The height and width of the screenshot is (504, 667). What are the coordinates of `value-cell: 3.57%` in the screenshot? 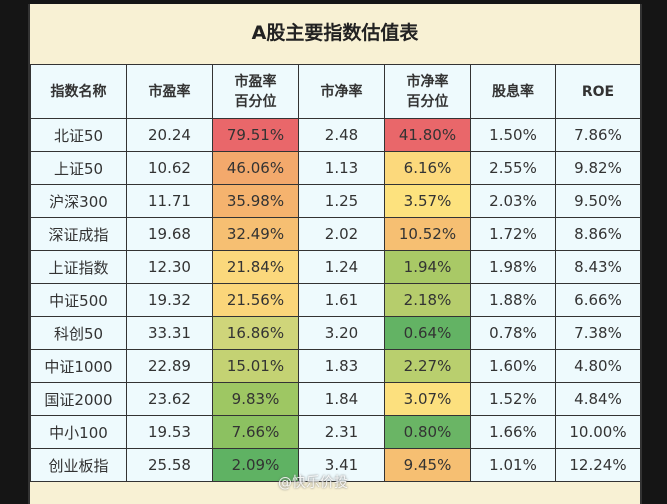 It's located at (427, 201).